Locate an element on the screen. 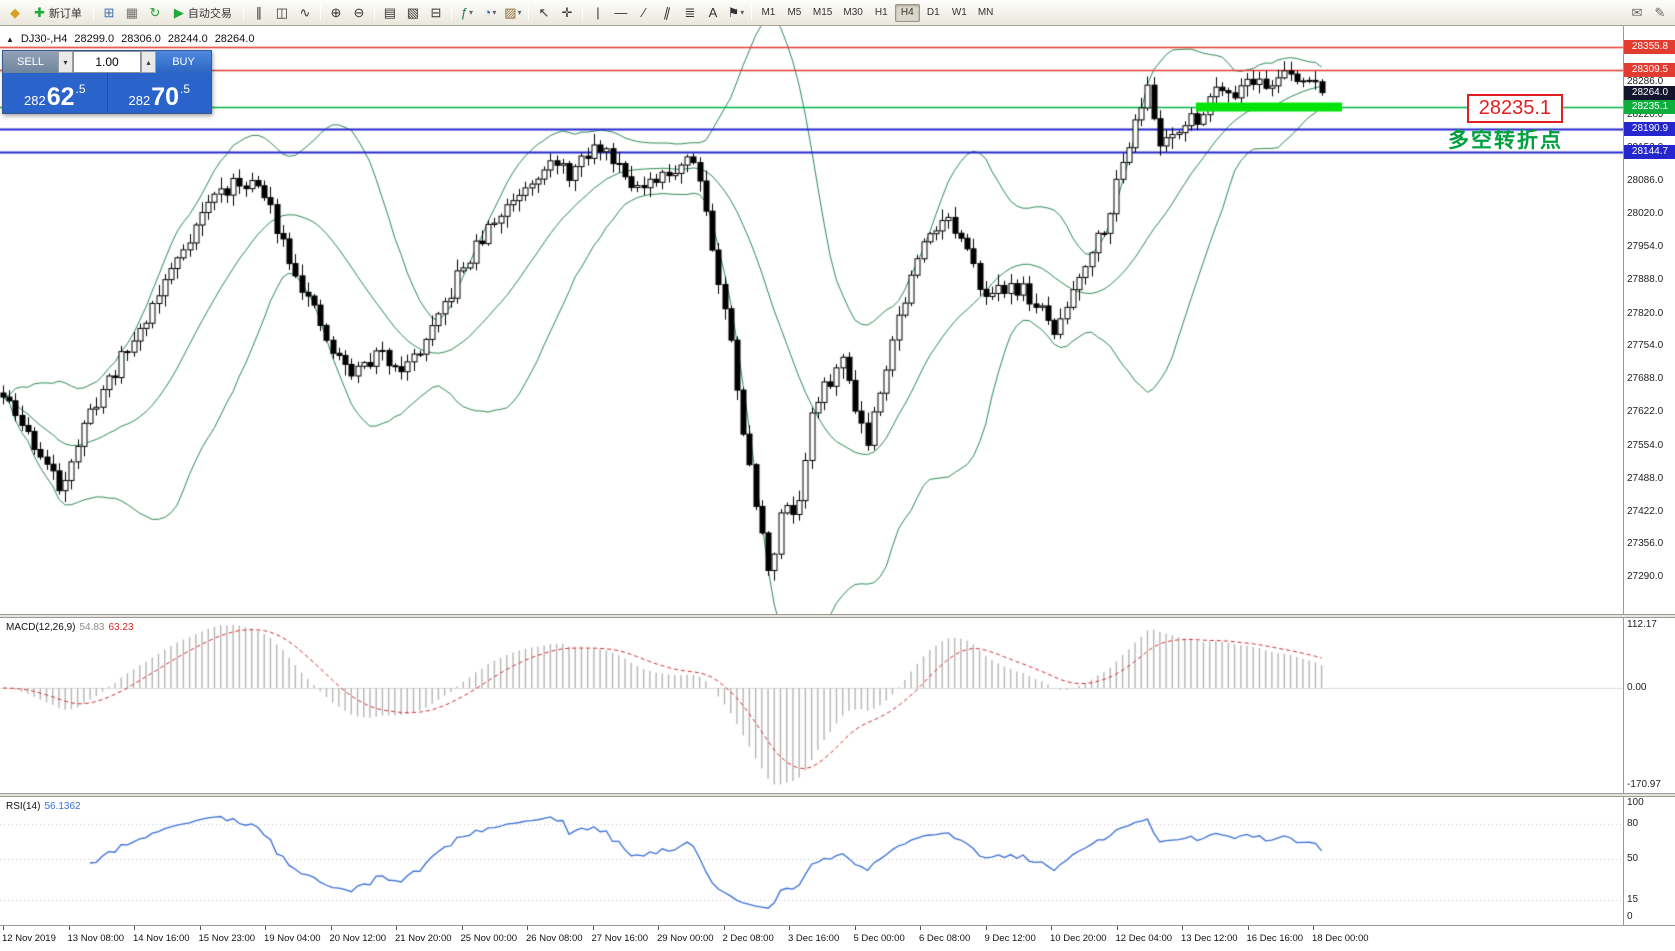 The image size is (1675, 951). indicators-icon: ƒ ▾ is located at coordinates (467, 13).